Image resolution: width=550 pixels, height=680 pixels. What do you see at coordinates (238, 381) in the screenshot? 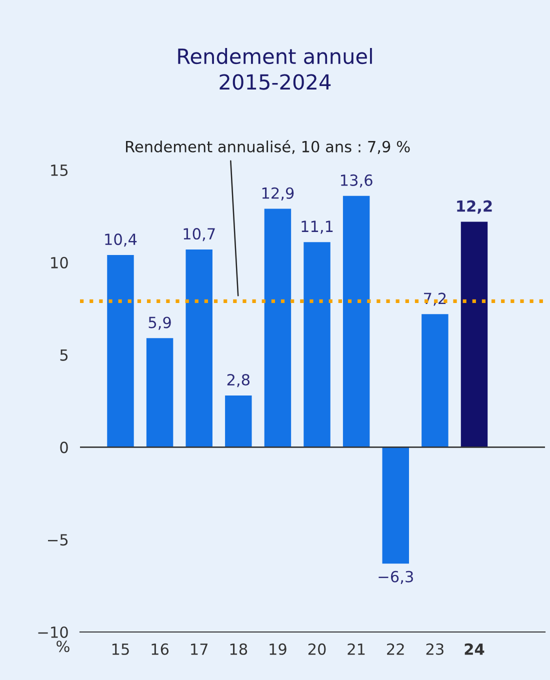
I see `data-label: 2,8` at bounding box center [238, 381].